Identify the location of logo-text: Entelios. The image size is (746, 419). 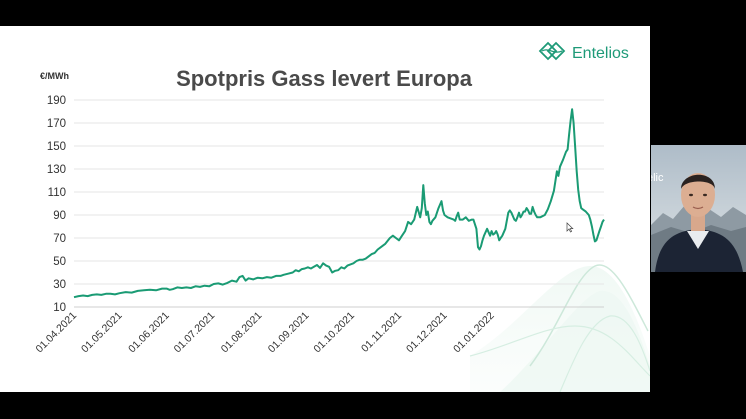
(600, 53).